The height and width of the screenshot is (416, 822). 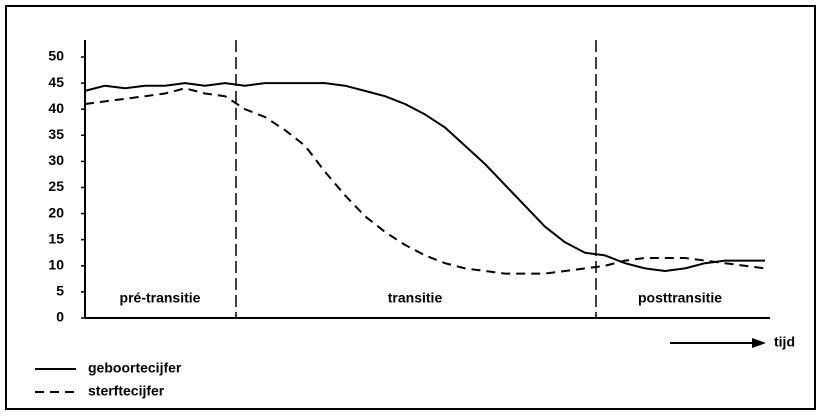 What do you see at coordinates (56, 265) in the screenshot?
I see `y-tick-label: 10` at bounding box center [56, 265].